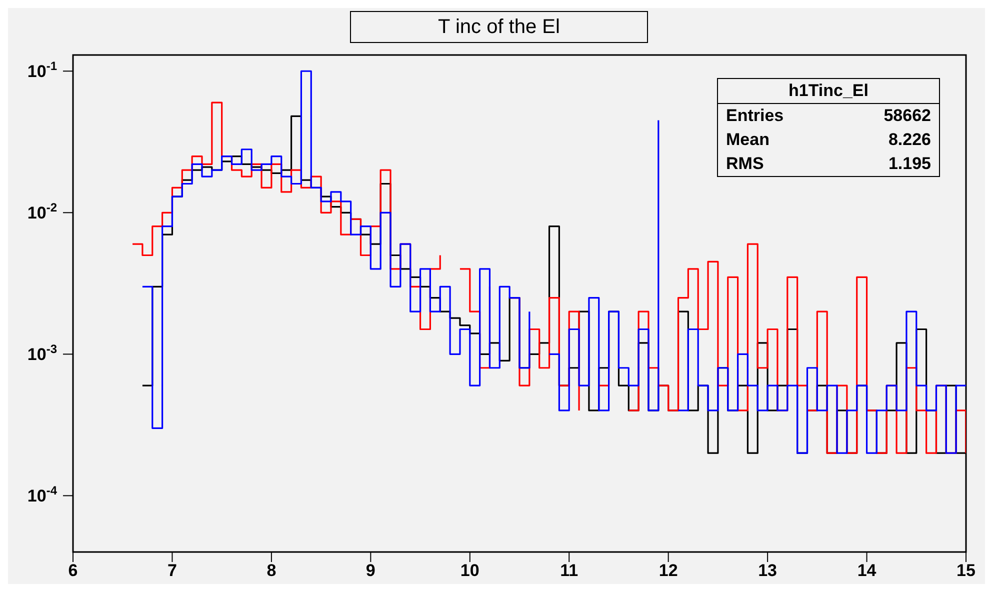 The image size is (993, 592). What do you see at coordinates (909, 140) in the screenshot?
I see `annotation: 8.226` at bounding box center [909, 140].